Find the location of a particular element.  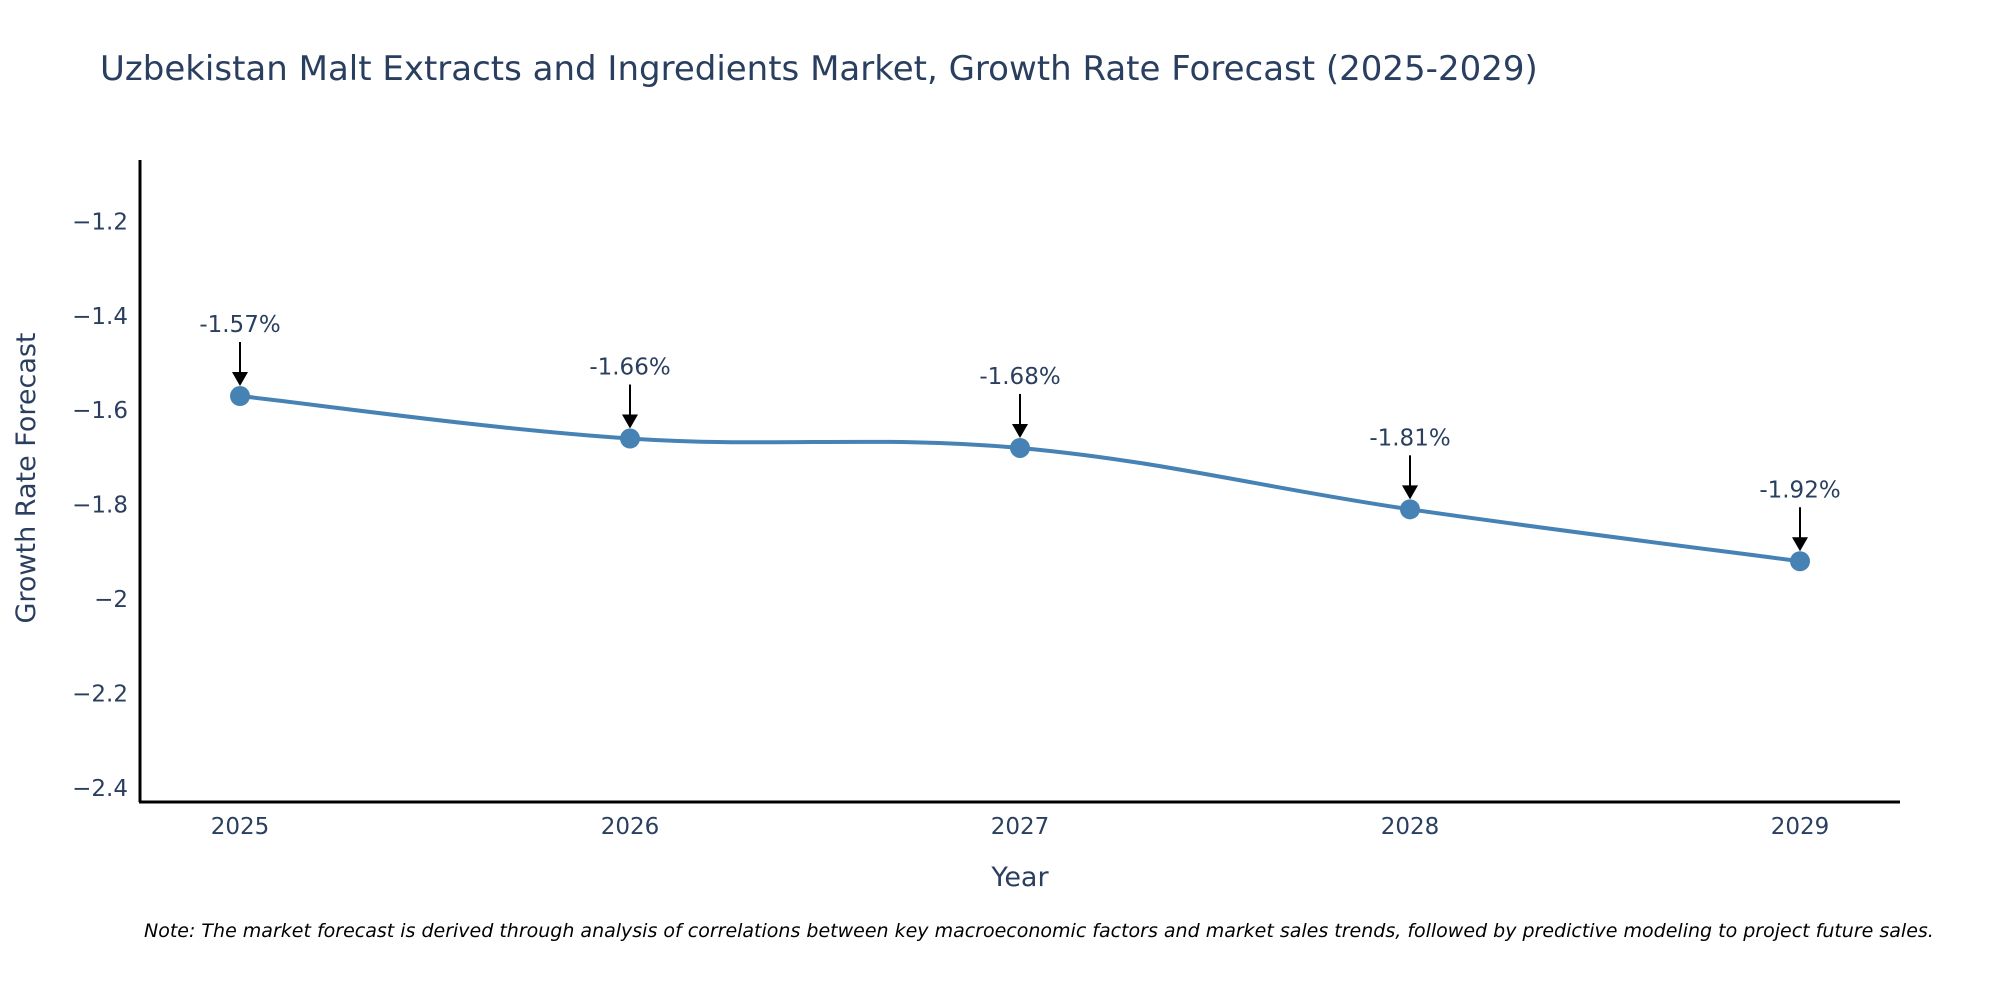

data-label: -1.92% is located at coordinates (1799, 490).